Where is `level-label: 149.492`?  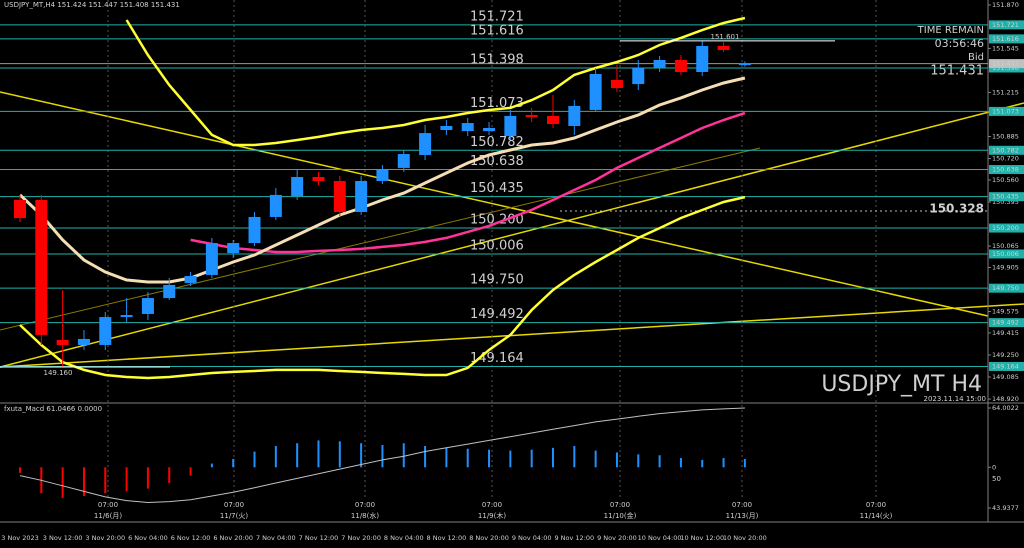
level-label: 149.492 is located at coordinates (497, 314).